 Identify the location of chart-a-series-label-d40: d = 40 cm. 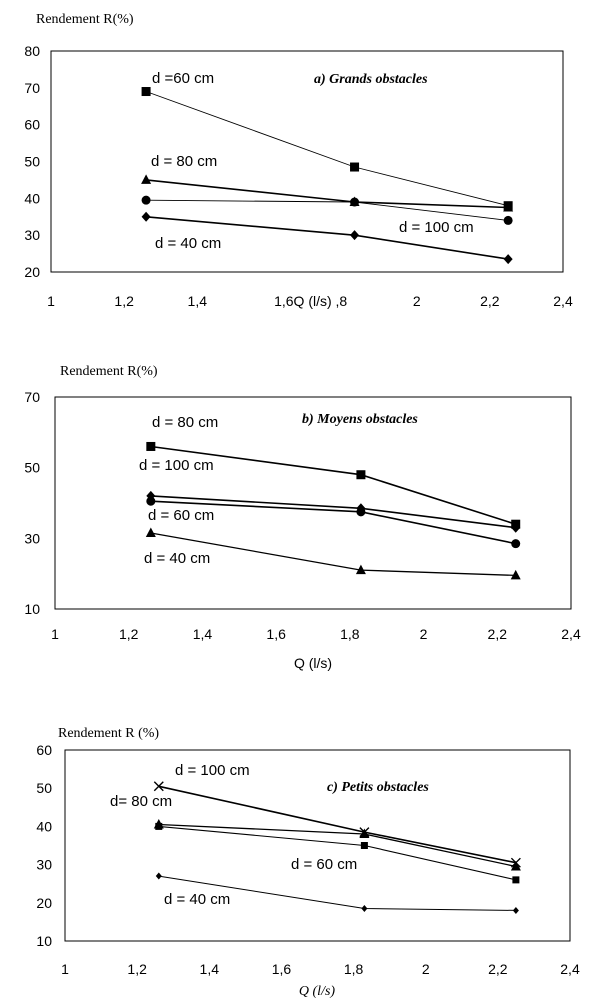
(188, 243).